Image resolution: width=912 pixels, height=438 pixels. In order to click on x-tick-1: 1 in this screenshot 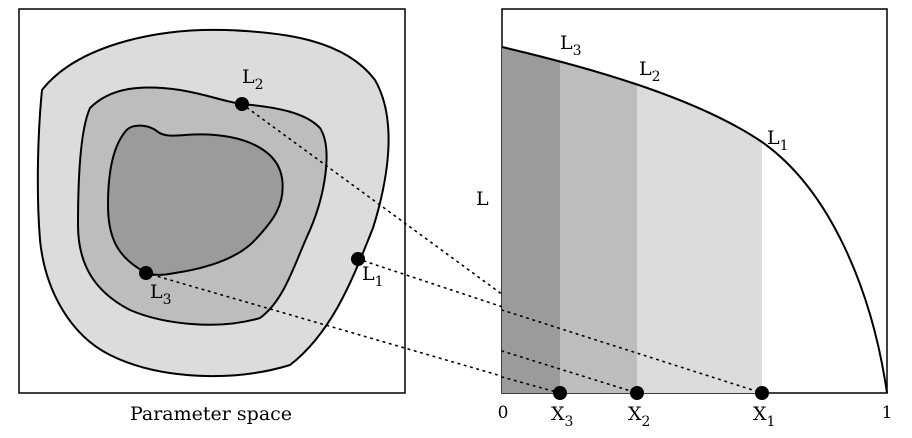, I will do `click(887, 413)`.